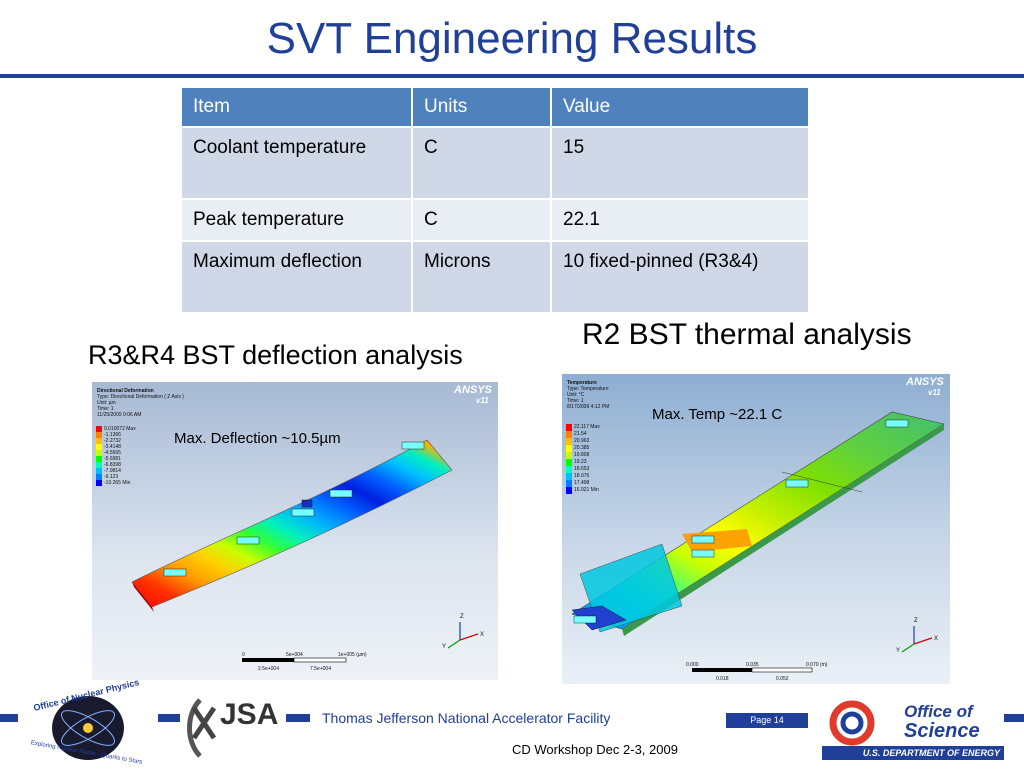 The image size is (1024, 769). I want to click on table-header-value: Value, so click(680, 107).